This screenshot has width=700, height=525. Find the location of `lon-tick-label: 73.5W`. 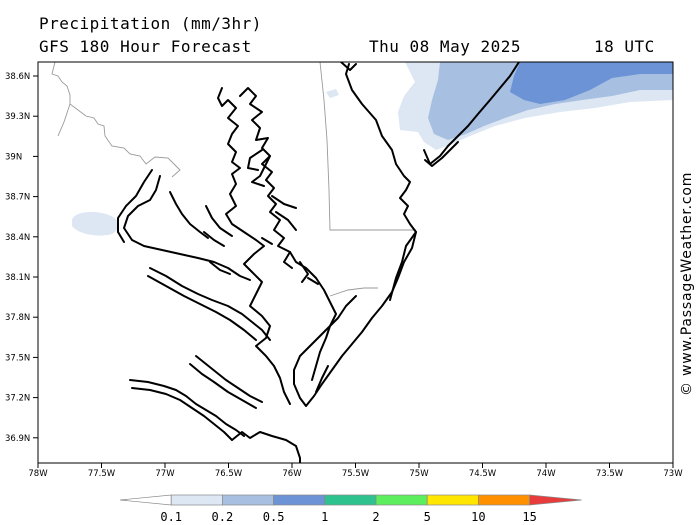

lon-tick-label: 73.5W is located at coordinates (610, 474).